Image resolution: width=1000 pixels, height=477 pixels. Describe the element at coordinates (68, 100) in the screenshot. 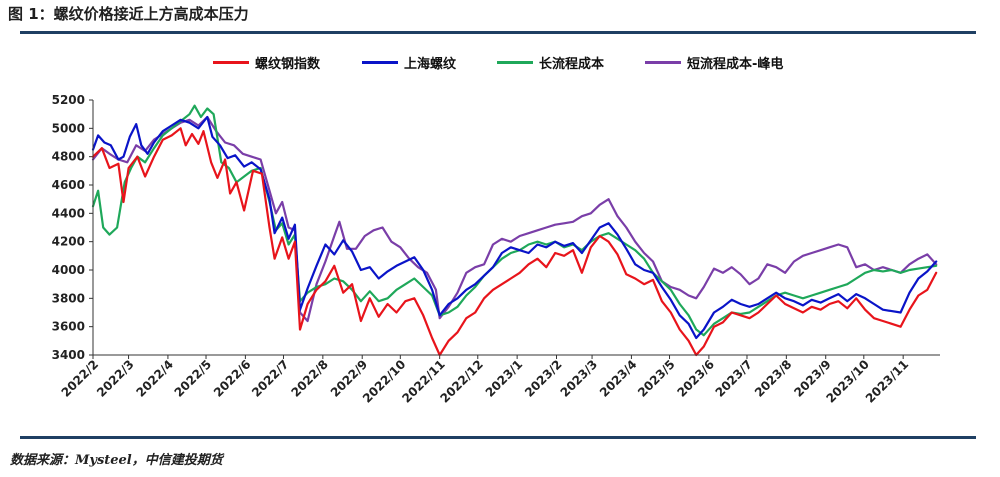

I see `y-tick-label: 5200` at that location.